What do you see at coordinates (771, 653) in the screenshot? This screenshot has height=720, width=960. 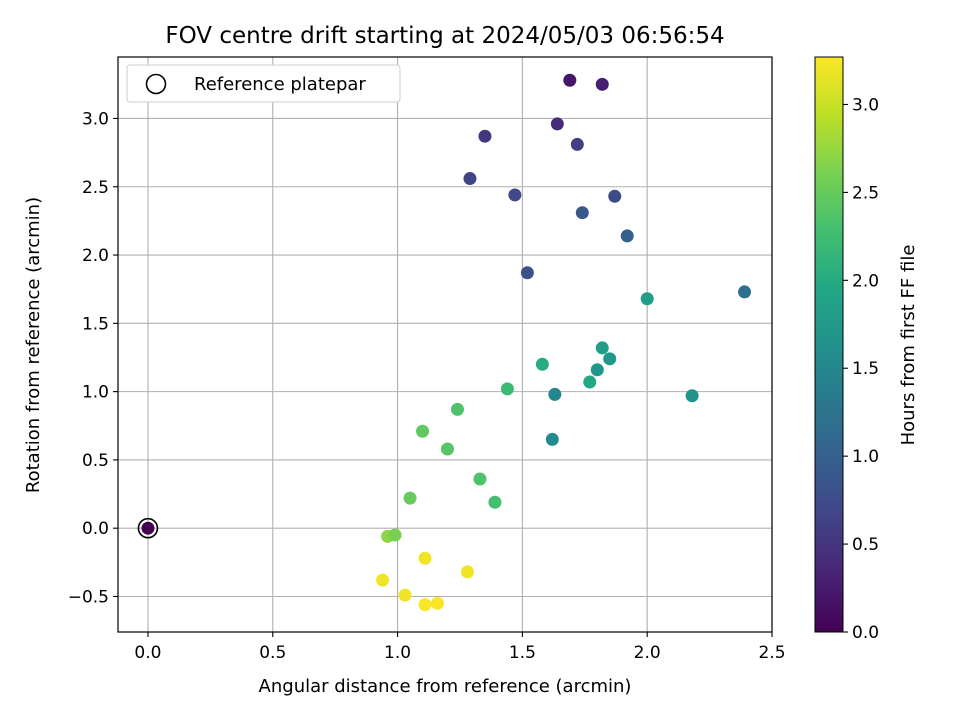 I see `x-tick-label: 2.5` at bounding box center [771, 653].